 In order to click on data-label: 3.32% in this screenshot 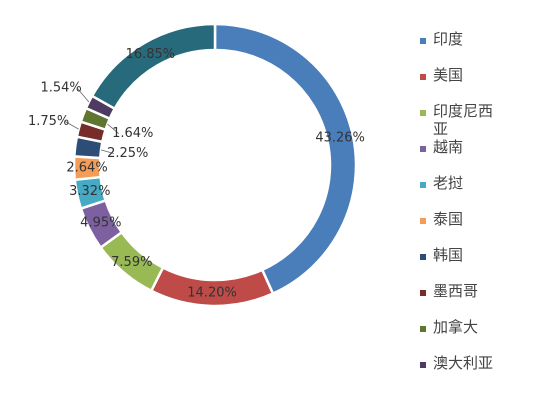, I will do `click(89, 191)`.